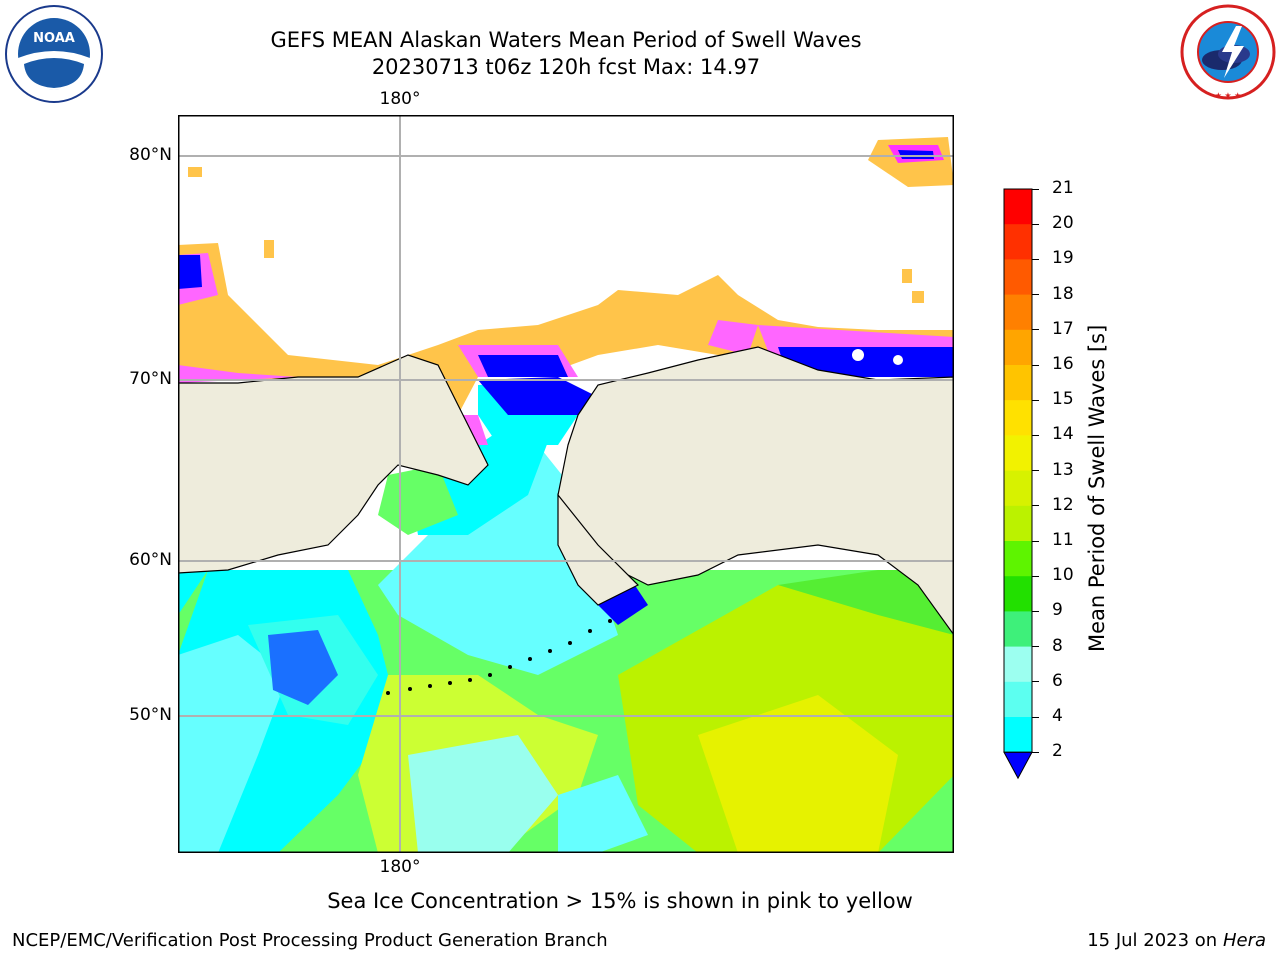  I want to click on colorbar-tick-label: 20, so click(1063, 223).